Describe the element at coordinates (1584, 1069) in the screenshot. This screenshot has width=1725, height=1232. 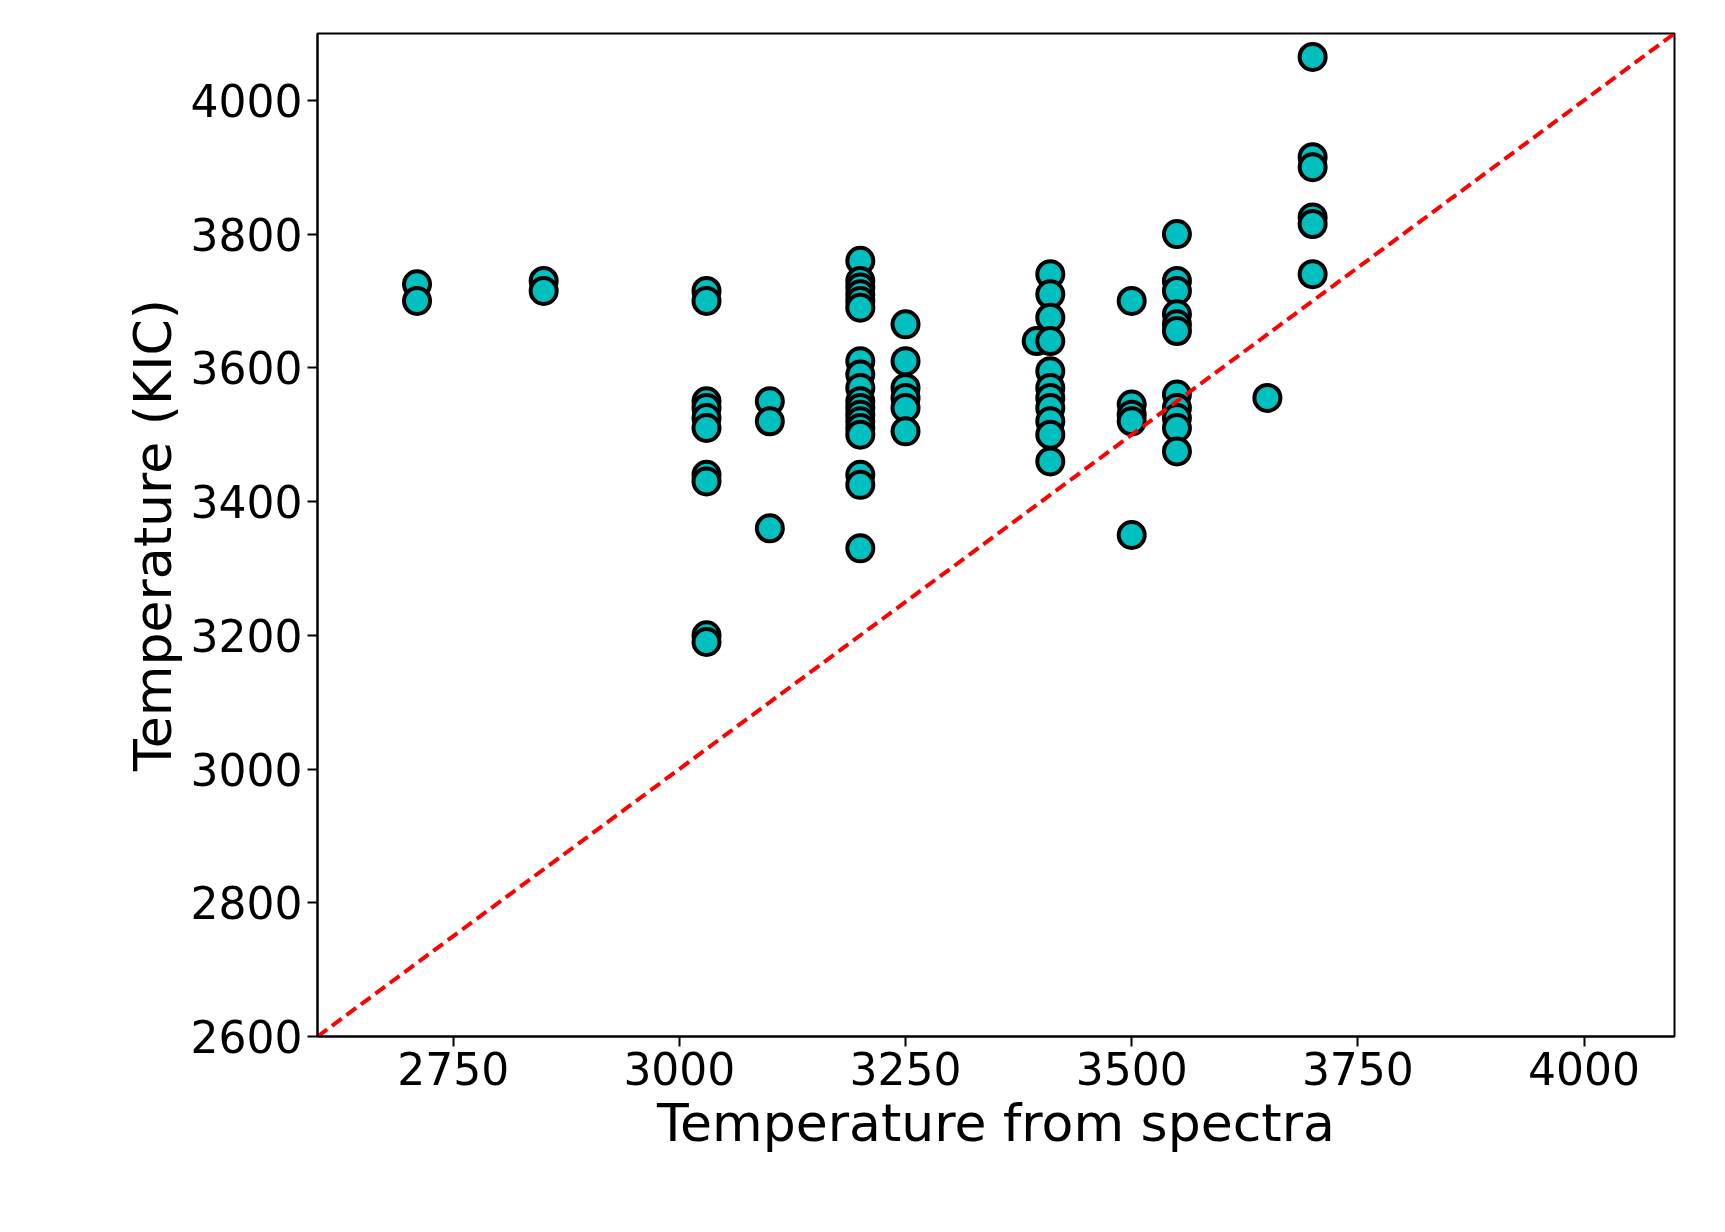
I see `x-tick-label: 4000` at that location.